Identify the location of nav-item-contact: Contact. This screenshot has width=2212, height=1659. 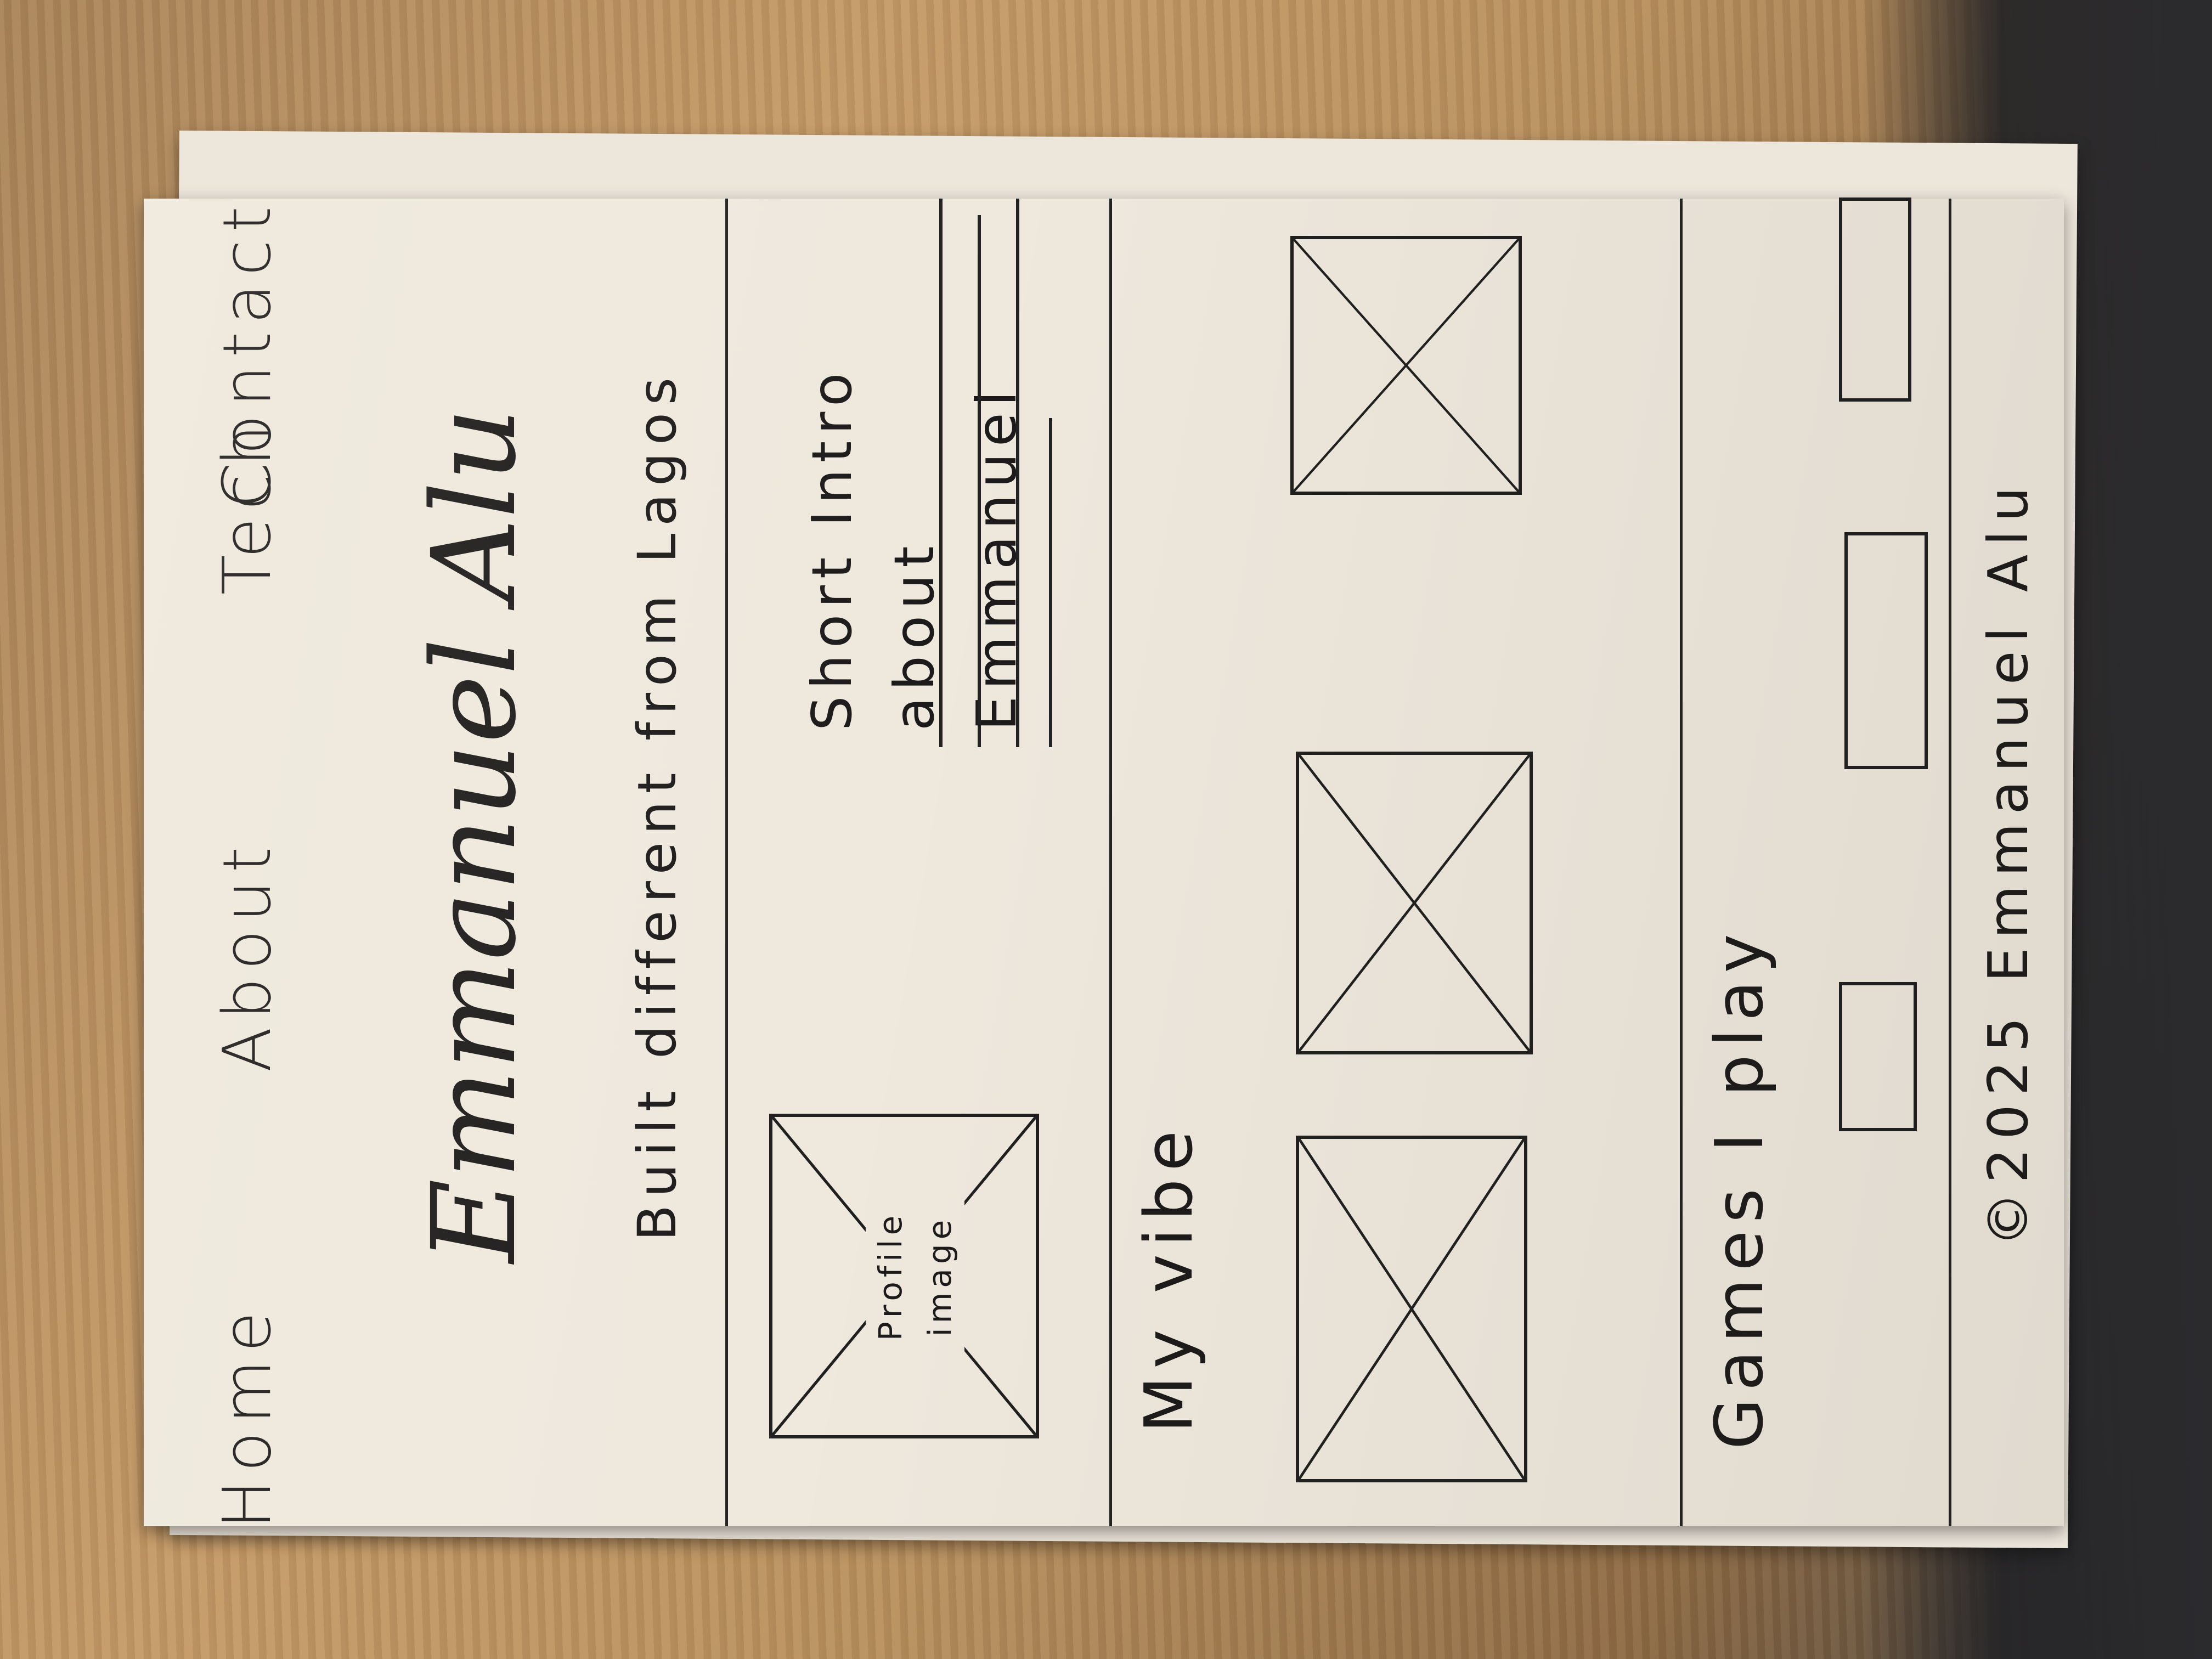
(248, 354).